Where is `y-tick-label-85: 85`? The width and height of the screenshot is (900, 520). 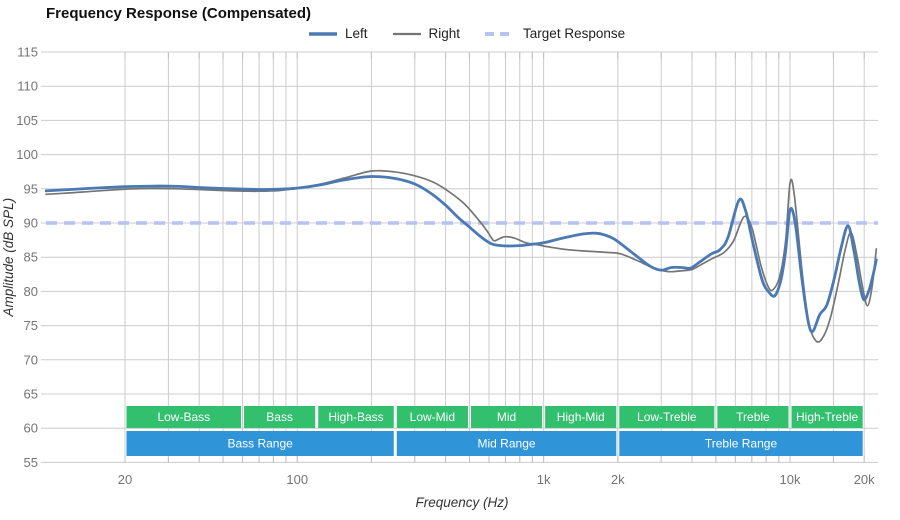 y-tick-label-85: 85 is located at coordinates (31, 257).